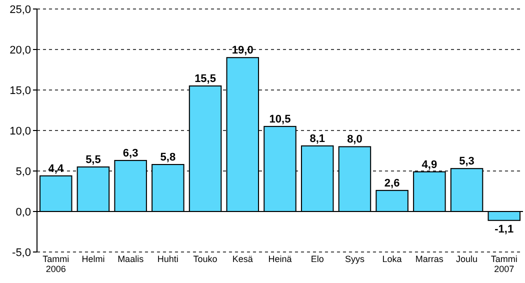 Image resolution: width=525 pixels, height=283 pixels. What do you see at coordinates (504, 264) in the screenshot?
I see `x-tick-label: Tammi 2007` at bounding box center [504, 264].